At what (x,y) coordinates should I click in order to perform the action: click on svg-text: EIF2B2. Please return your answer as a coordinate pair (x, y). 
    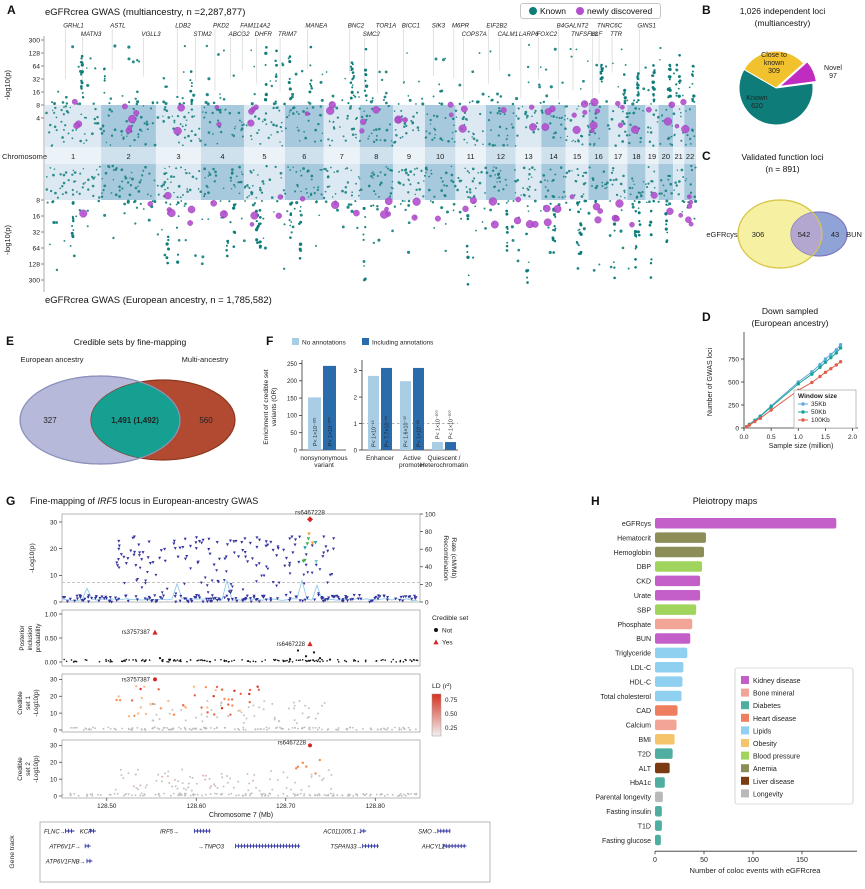
    Looking at the image, I should click on (496, 26).